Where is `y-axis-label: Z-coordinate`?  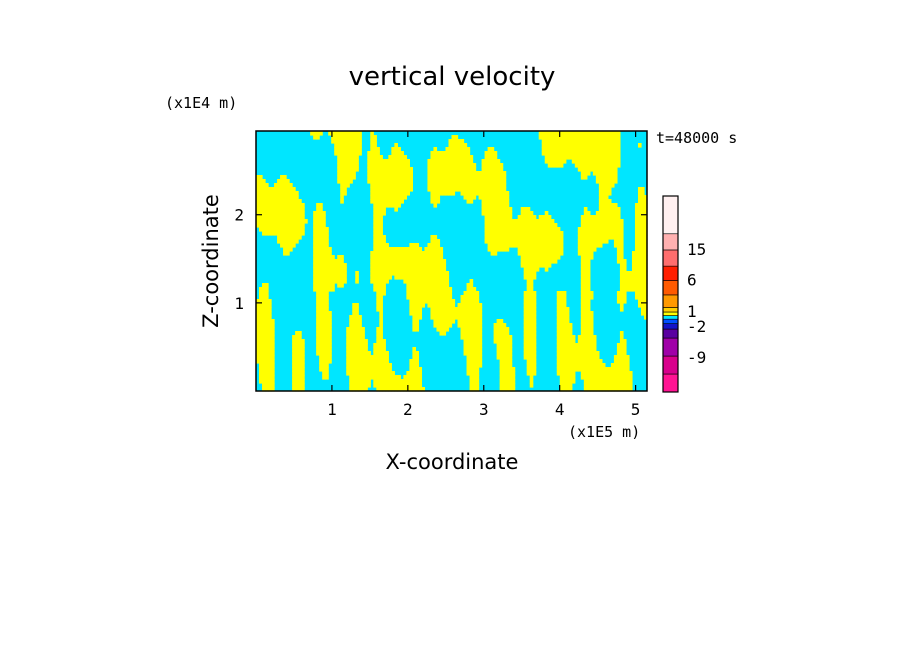
y-axis-label: Z-coordinate is located at coordinates (211, 261).